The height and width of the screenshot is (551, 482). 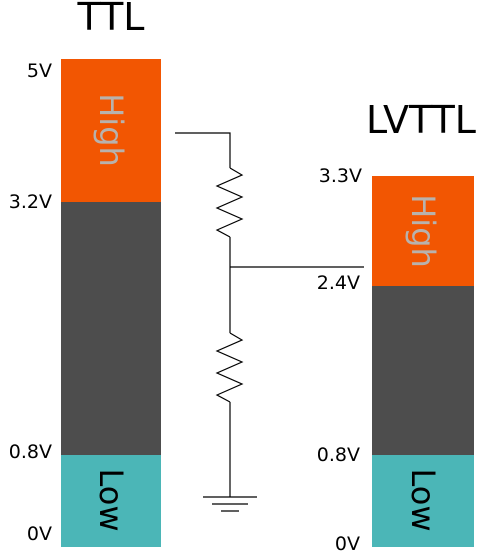 I want to click on ttl-high-label: High, so click(x=111, y=130).